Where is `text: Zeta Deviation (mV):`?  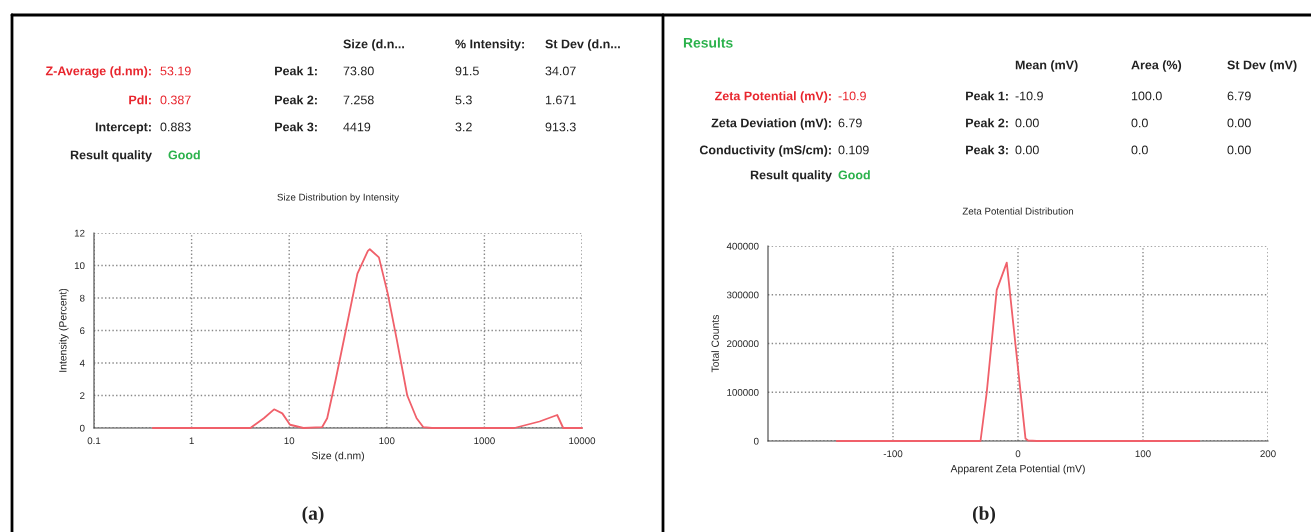 text: Zeta Deviation (mV): is located at coordinates (771, 124).